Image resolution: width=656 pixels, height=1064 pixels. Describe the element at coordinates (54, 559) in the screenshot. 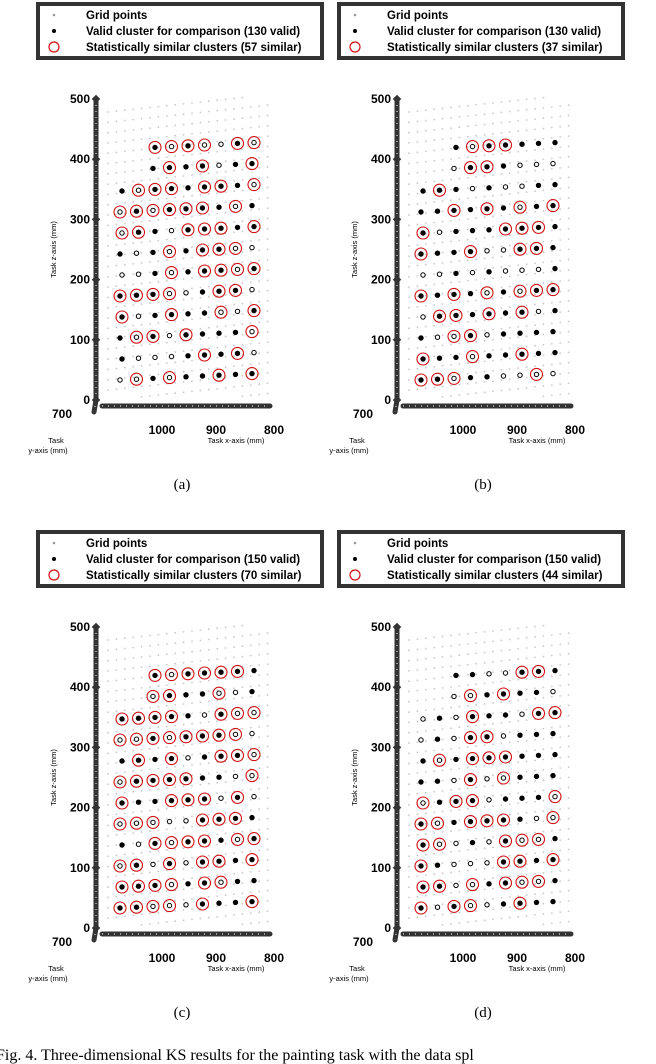

I see `legend-valid-marker` at that location.